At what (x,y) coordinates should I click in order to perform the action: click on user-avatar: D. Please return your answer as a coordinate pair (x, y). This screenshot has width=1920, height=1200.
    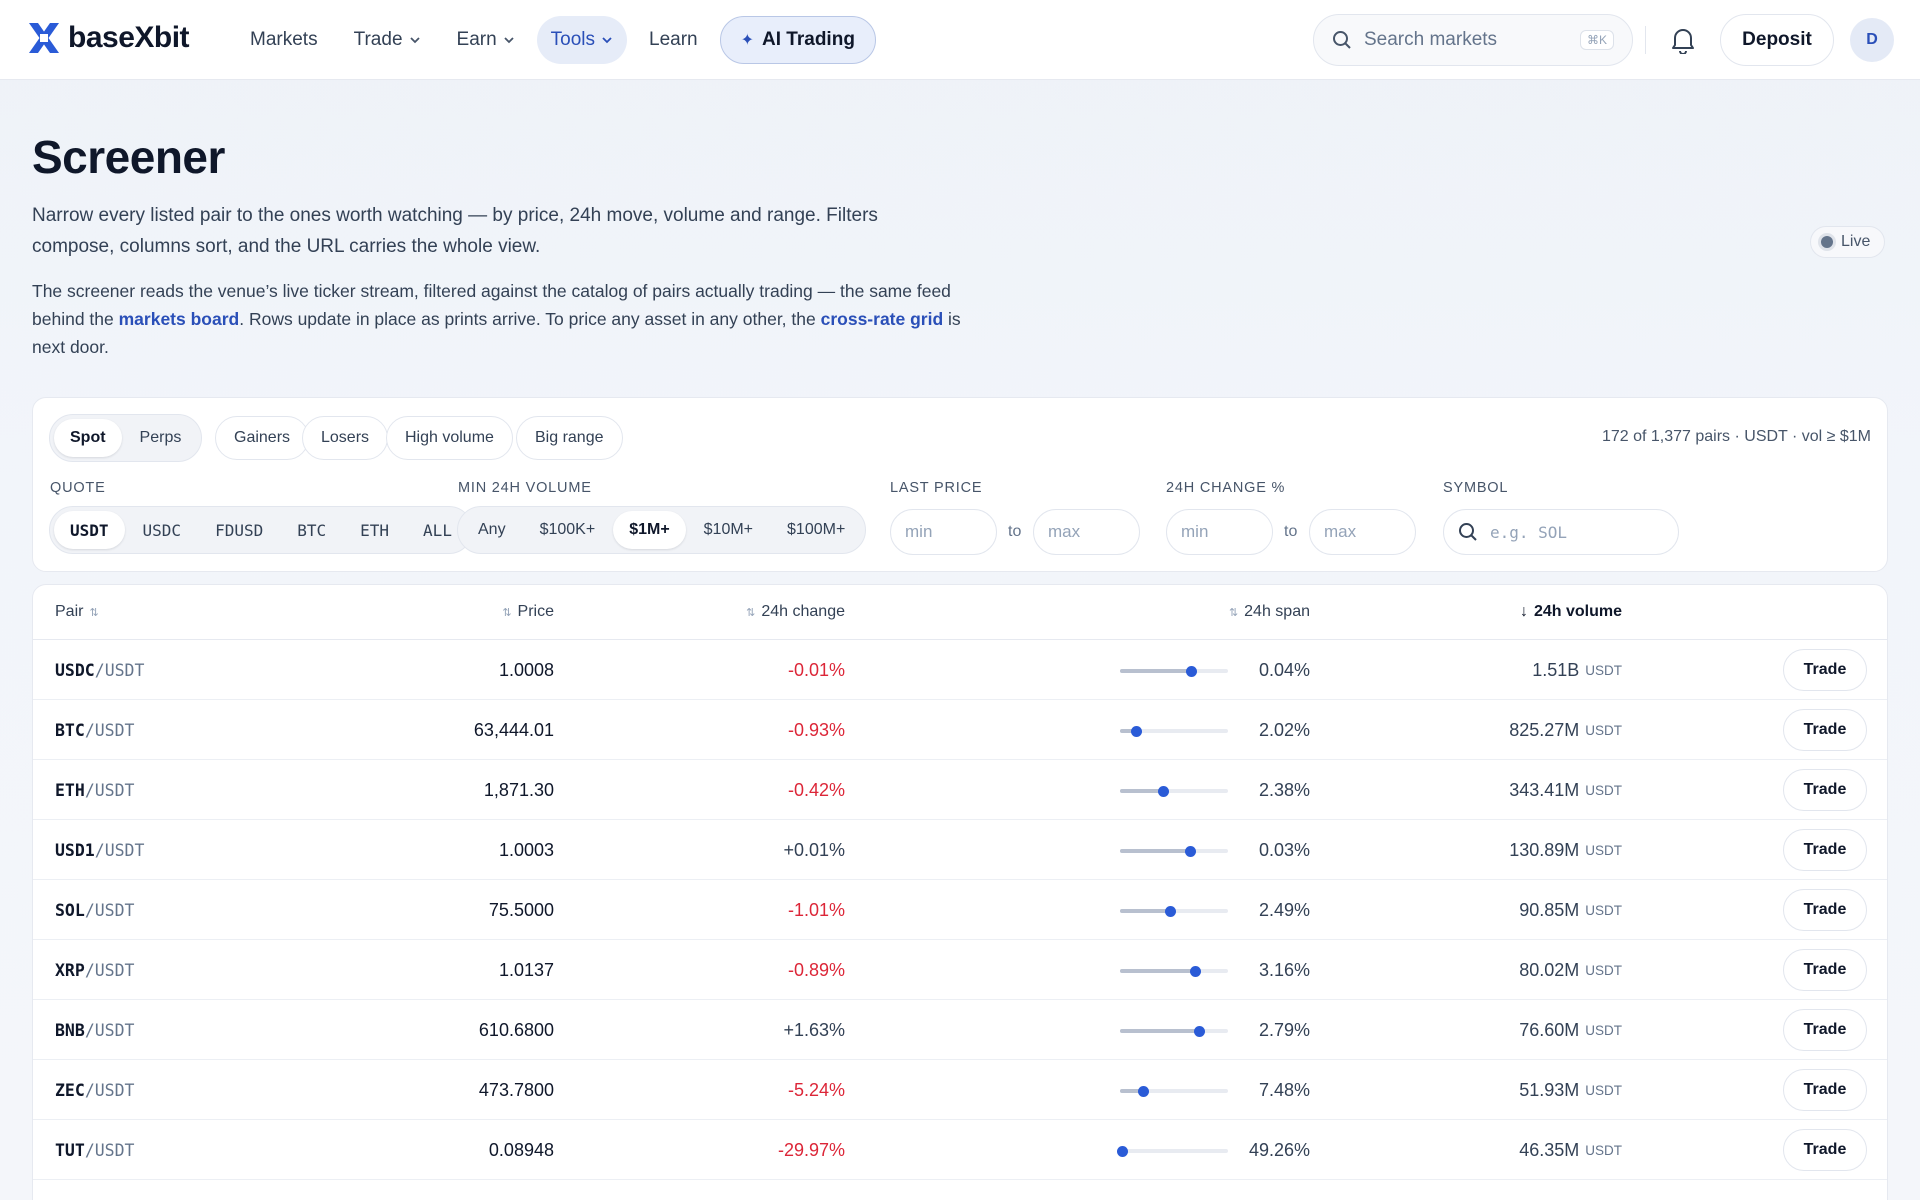
    Looking at the image, I should click on (1872, 40).